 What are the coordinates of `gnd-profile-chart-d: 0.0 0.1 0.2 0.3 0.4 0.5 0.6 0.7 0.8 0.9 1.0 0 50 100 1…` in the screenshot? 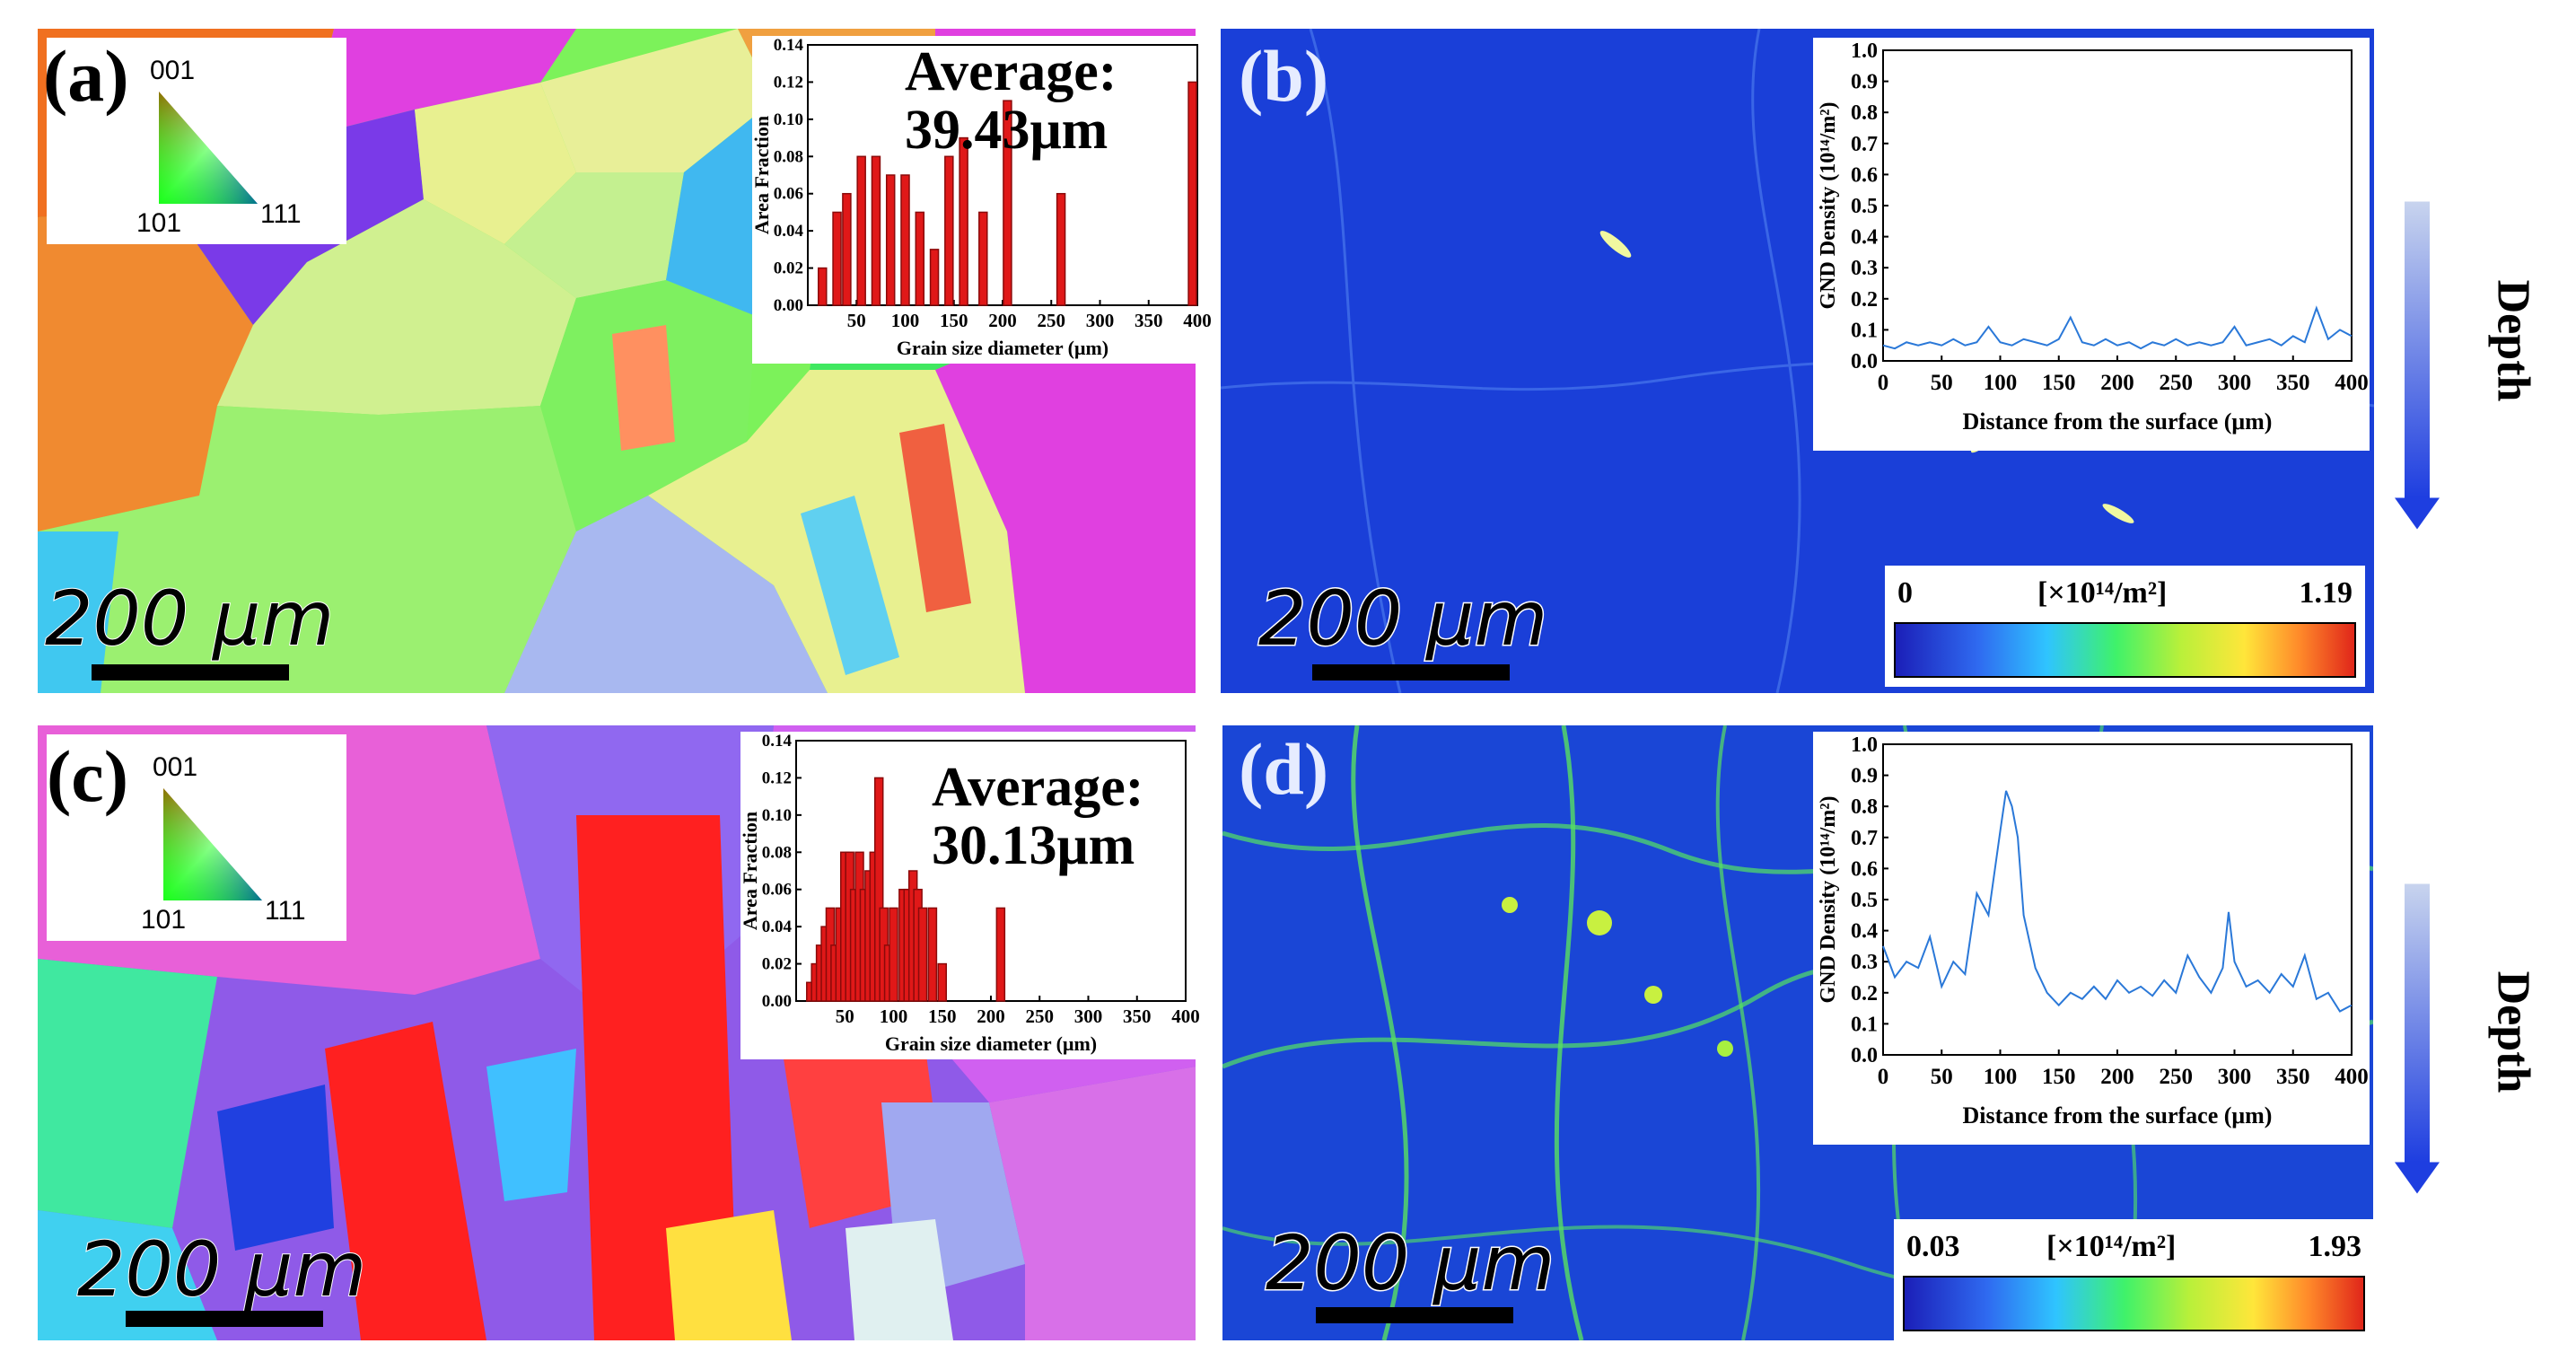 It's located at (2091, 938).